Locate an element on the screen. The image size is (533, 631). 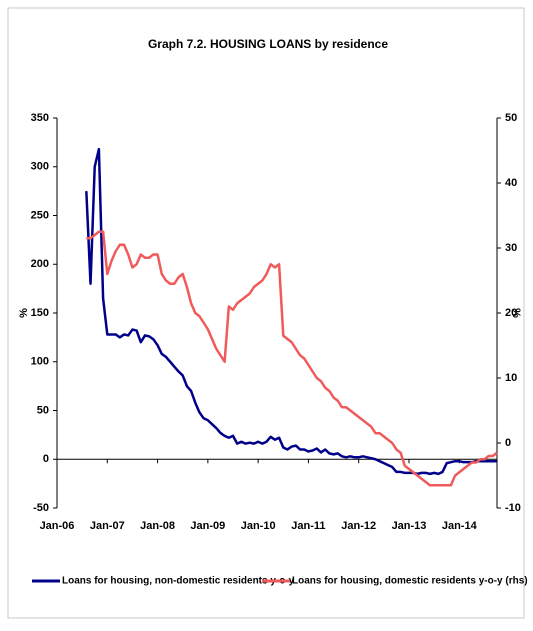
y2-tick-label: 20 is located at coordinates (511, 313).